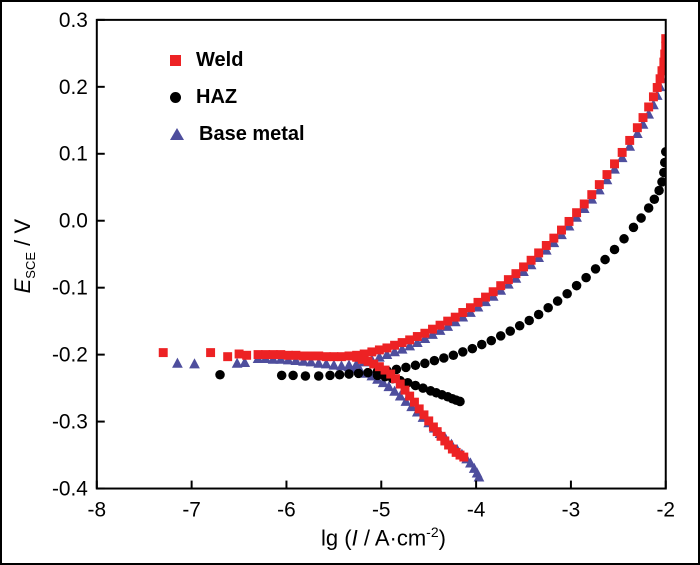  I want to click on x-tick-label: -5, so click(381, 509).